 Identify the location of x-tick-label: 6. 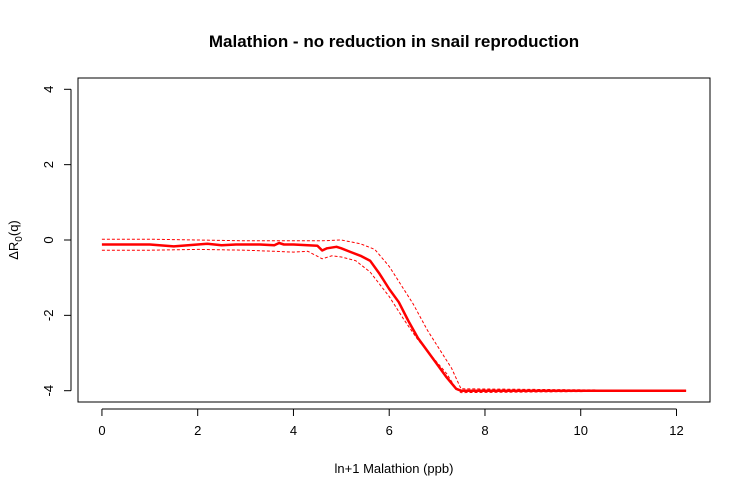
(389, 430).